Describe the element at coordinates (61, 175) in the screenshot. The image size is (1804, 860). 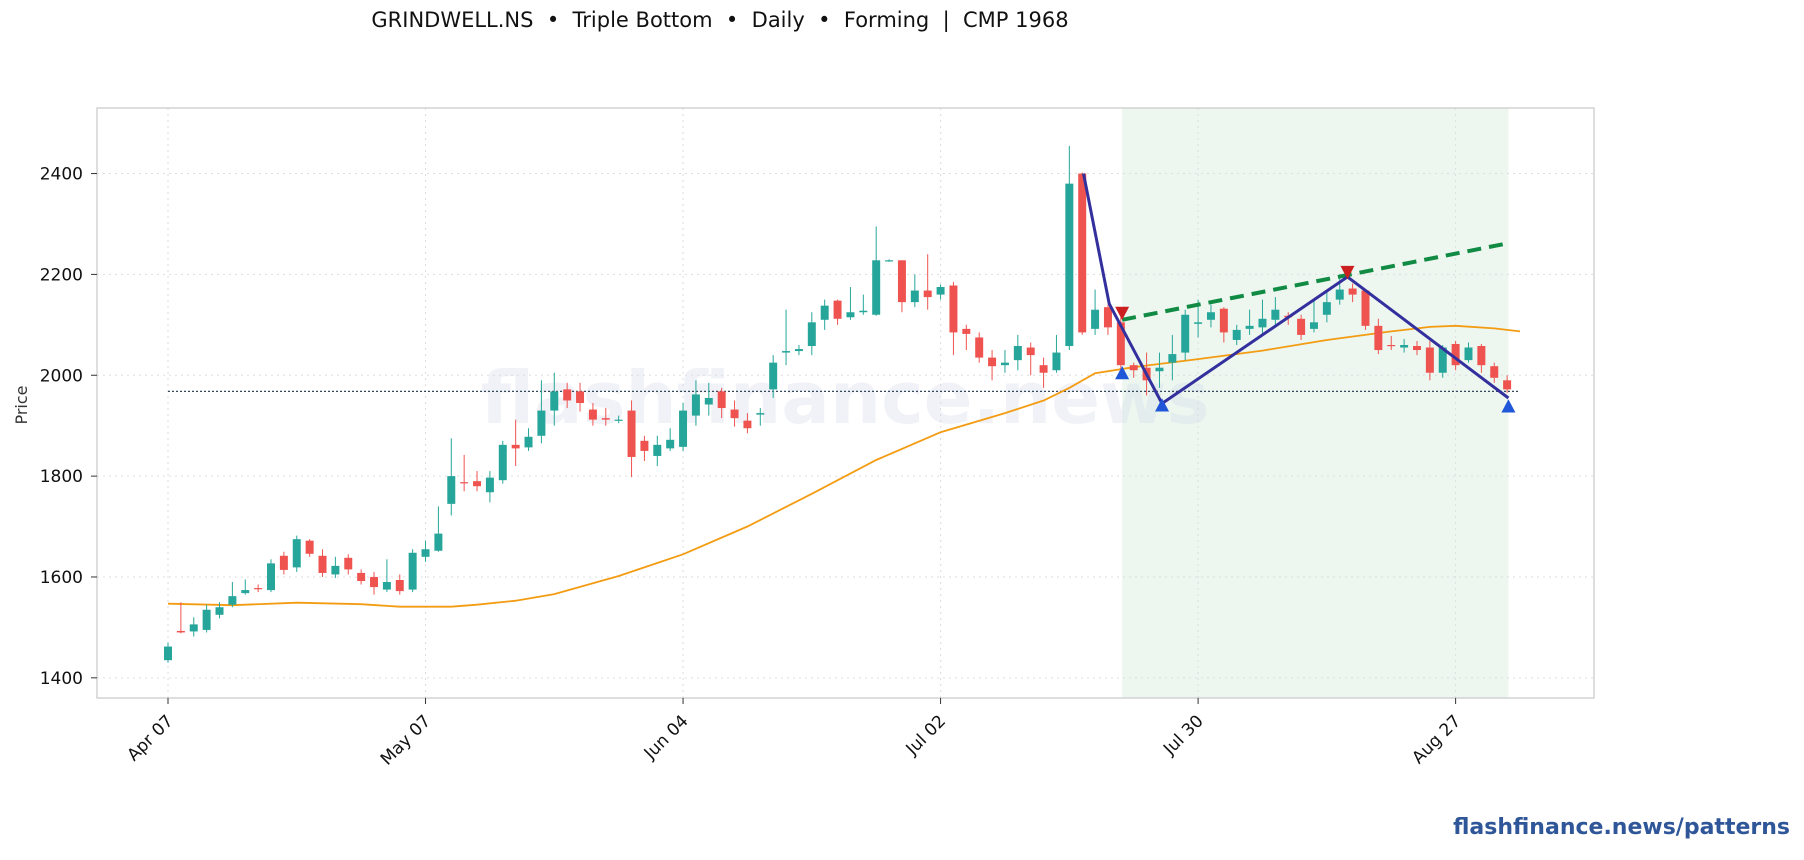
I see `y-tick-label: 2400` at that location.